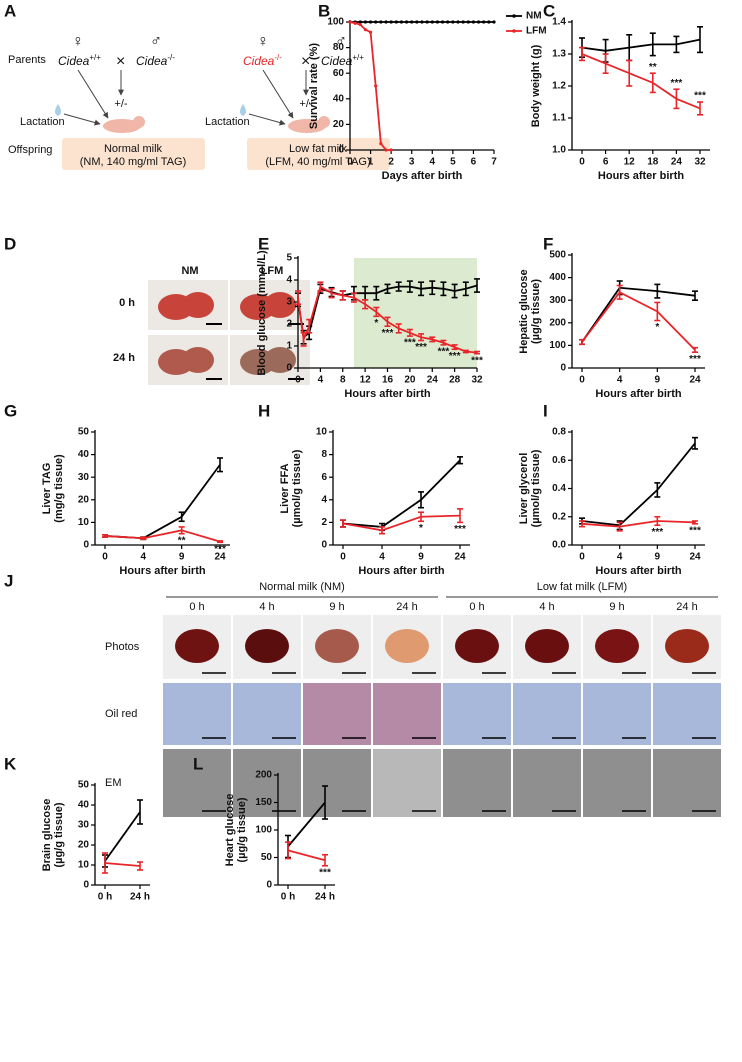 This screenshot has width=742, height=1062. What do you see at coordinates (514, 16) in the screenshot?
I see `legend-marker` at bounding box center [514, 16].